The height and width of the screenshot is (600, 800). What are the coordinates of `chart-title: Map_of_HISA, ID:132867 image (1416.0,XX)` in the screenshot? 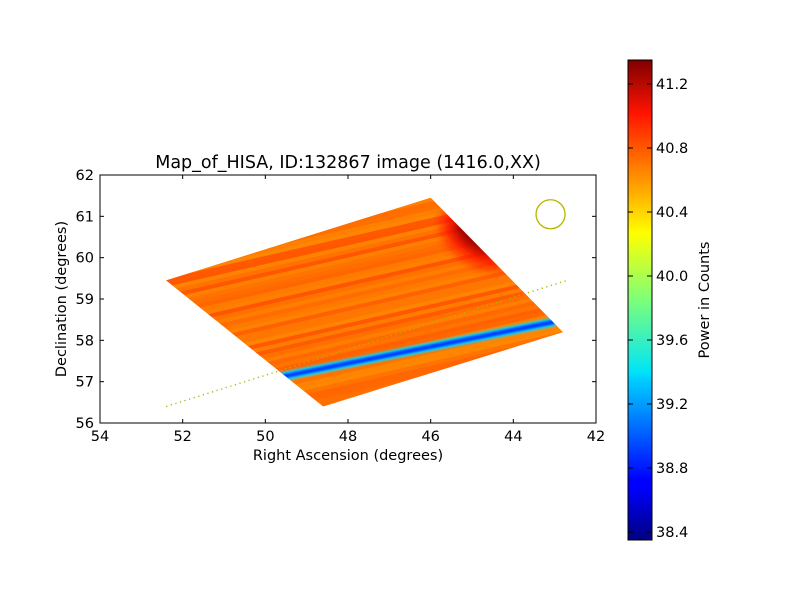 It's located at (348, 163).